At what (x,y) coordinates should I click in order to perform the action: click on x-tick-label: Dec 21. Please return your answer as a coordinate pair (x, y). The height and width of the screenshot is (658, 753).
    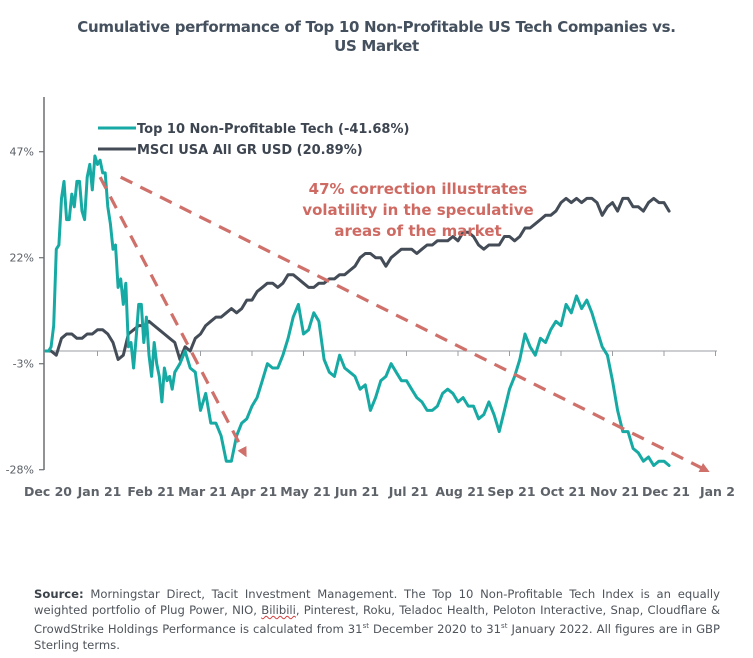
    Looking at the image, I should click on (666, 491).